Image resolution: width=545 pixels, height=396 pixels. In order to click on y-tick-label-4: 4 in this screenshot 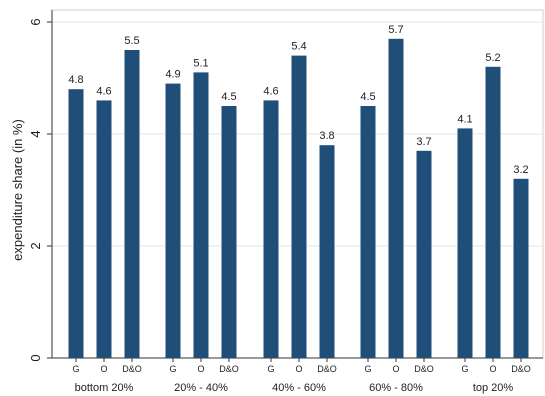, I will do `click(35, 133)`.